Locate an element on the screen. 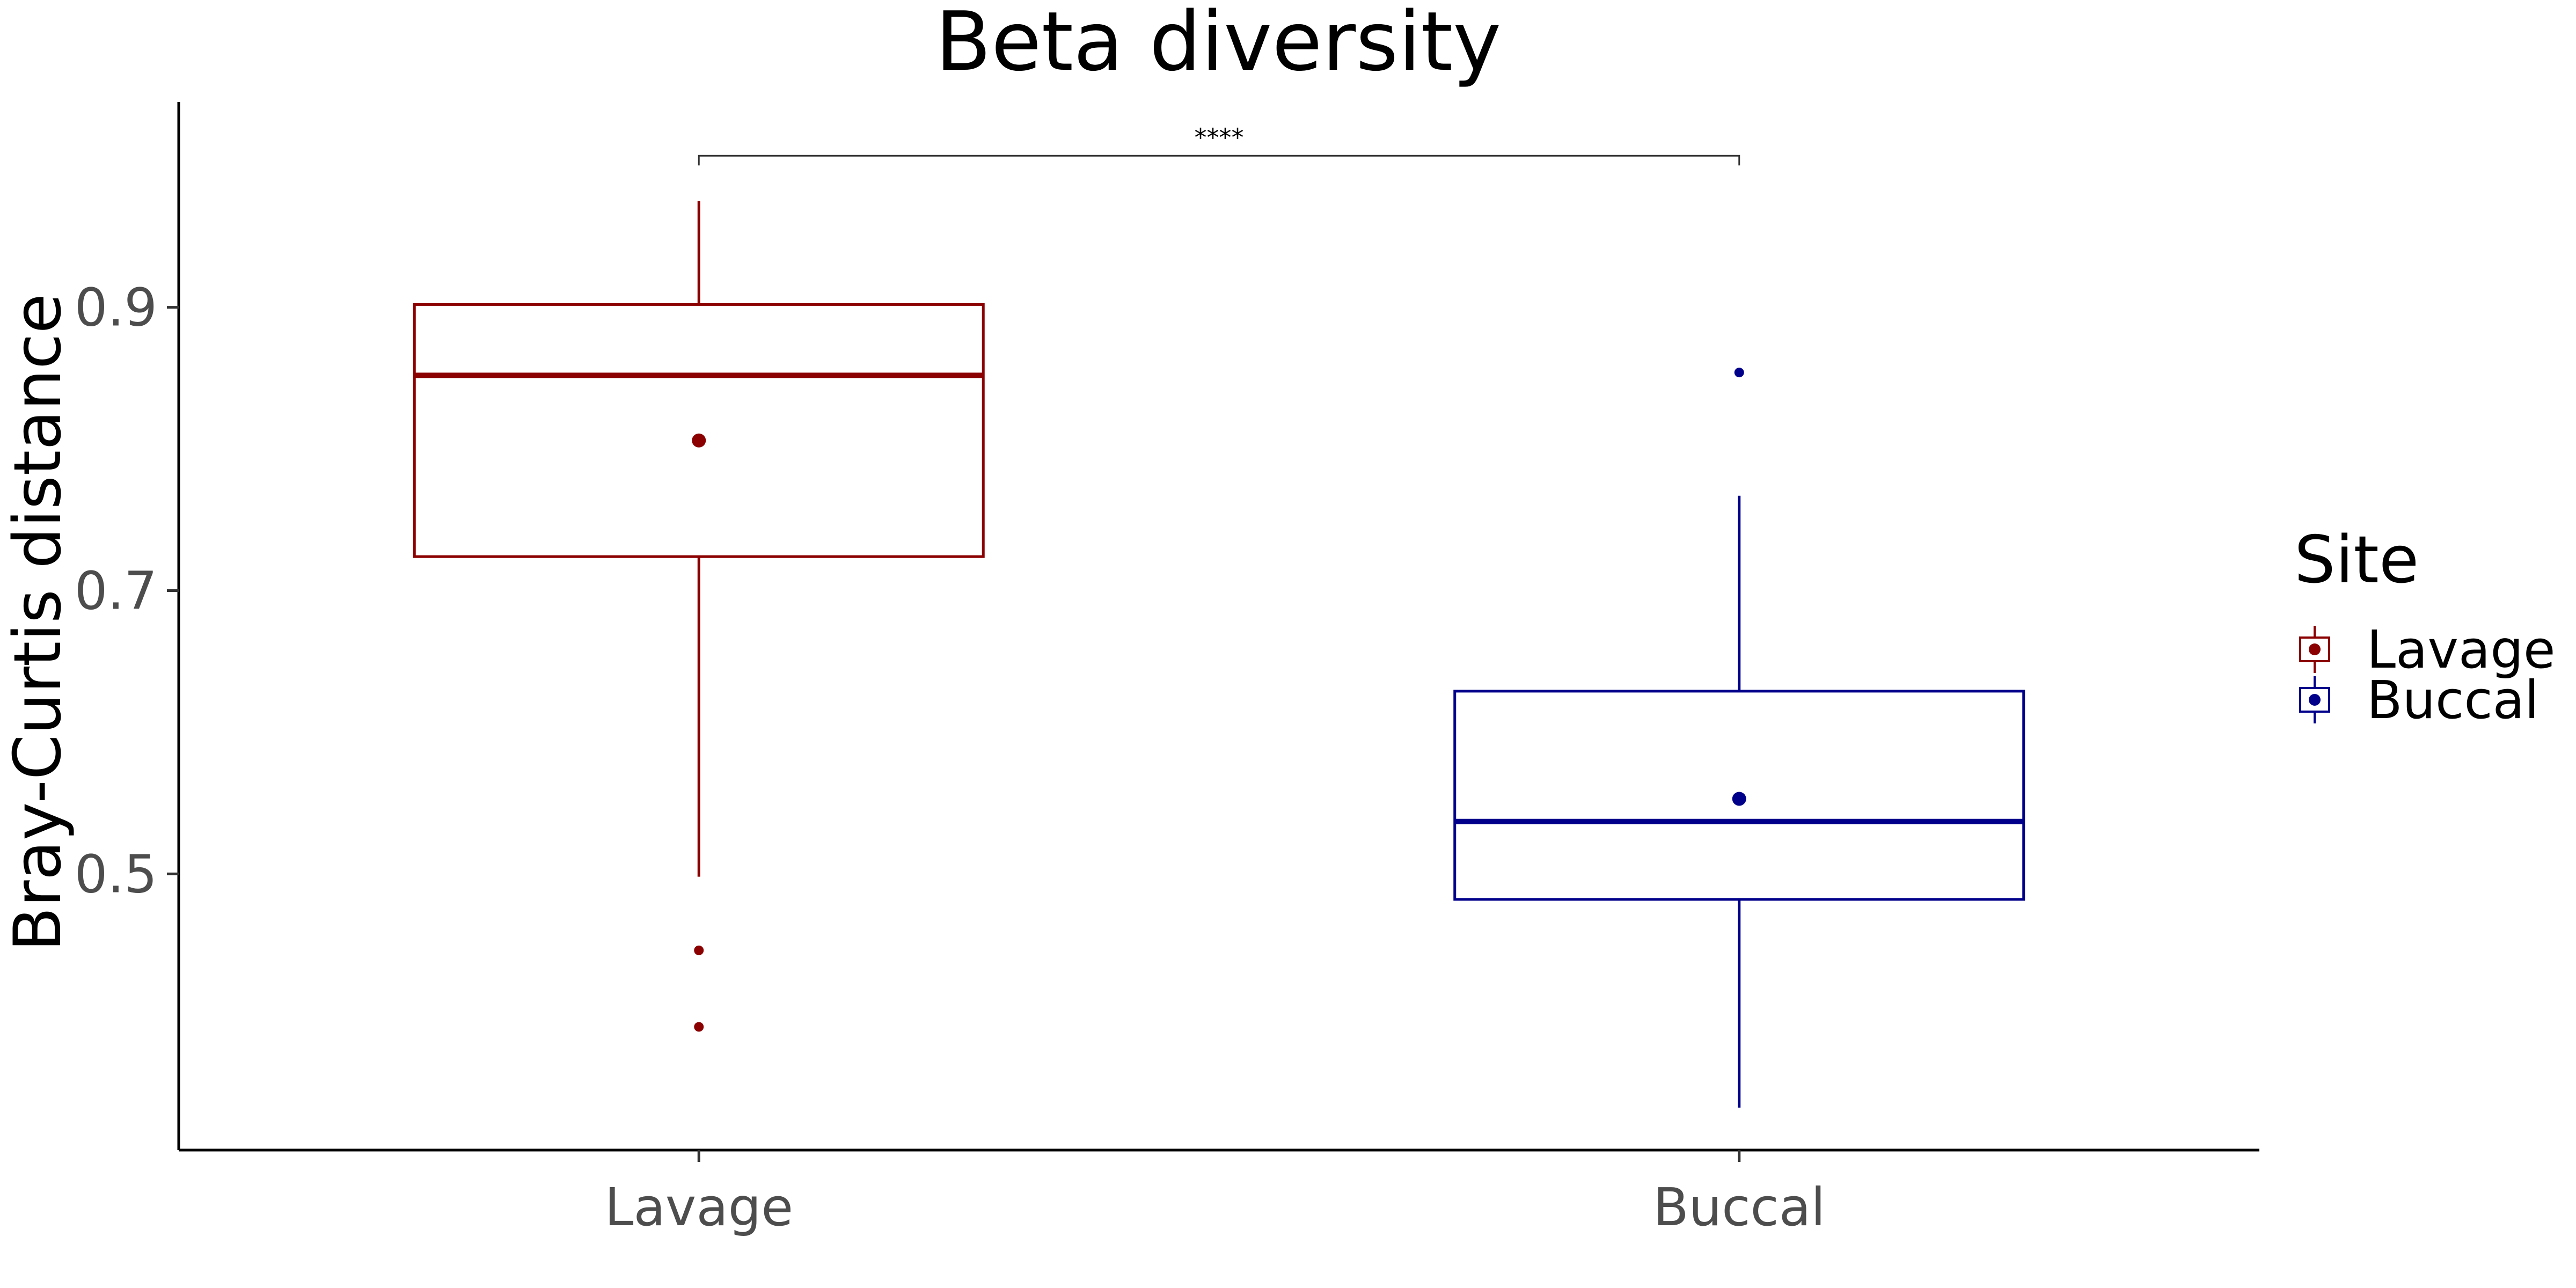 Image resolution: width=2576 pixels, height=1288 pixels. box-group-lavage is located at coordinates (699, 616).